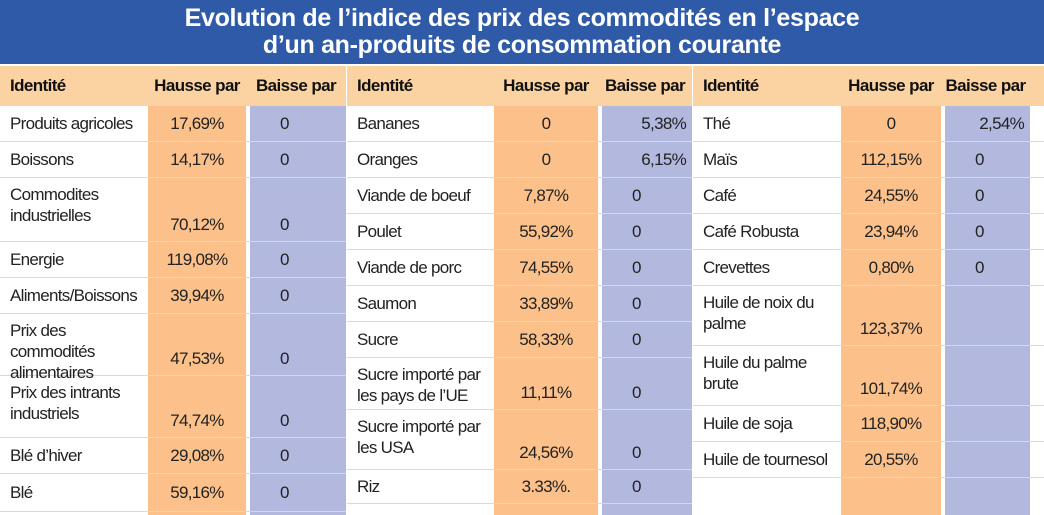 Image resolution: width=1044 pixels, height=515 pixels. I want to click on cell-hausse: 7,87%, so click(546, 195).